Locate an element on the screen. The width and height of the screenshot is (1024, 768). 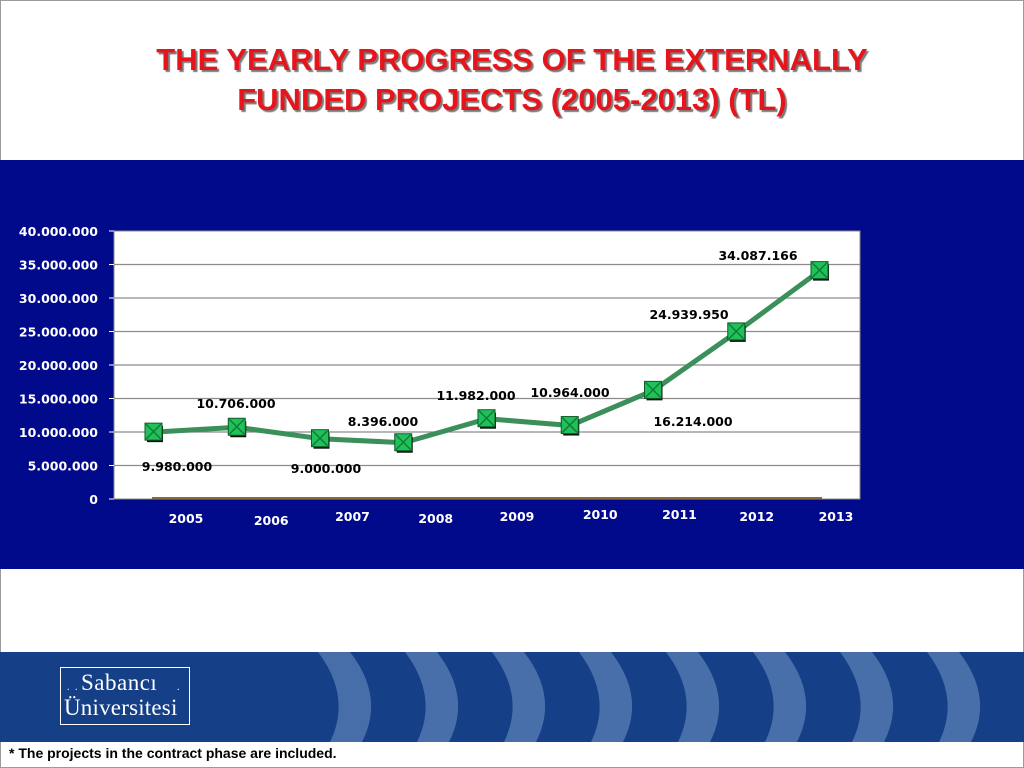
x-tick-label: 2006 is located at coordinates (271, 520).